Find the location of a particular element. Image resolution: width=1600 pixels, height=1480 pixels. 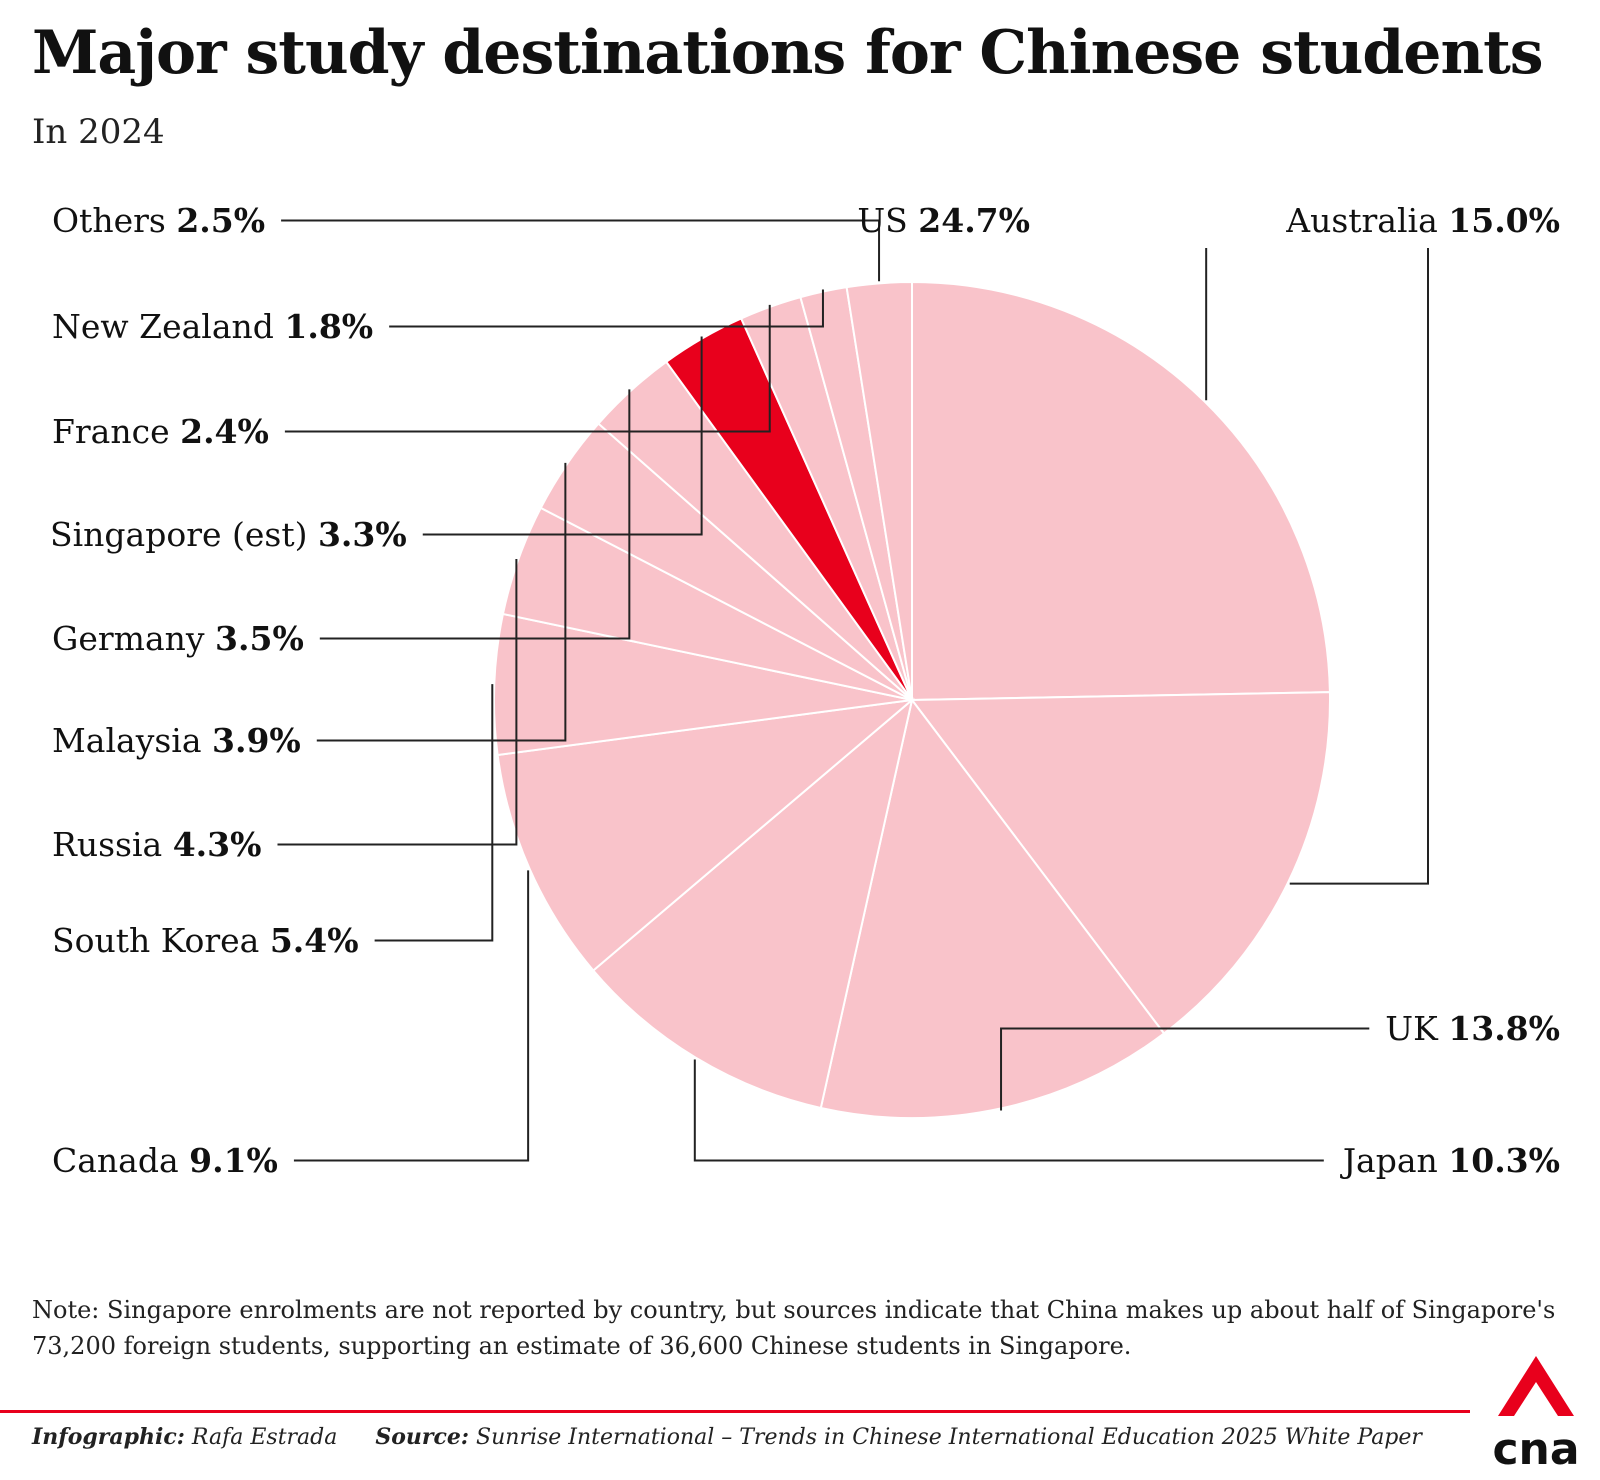

slice-label-france: France 2.4% is located at coordinates (160, 431).